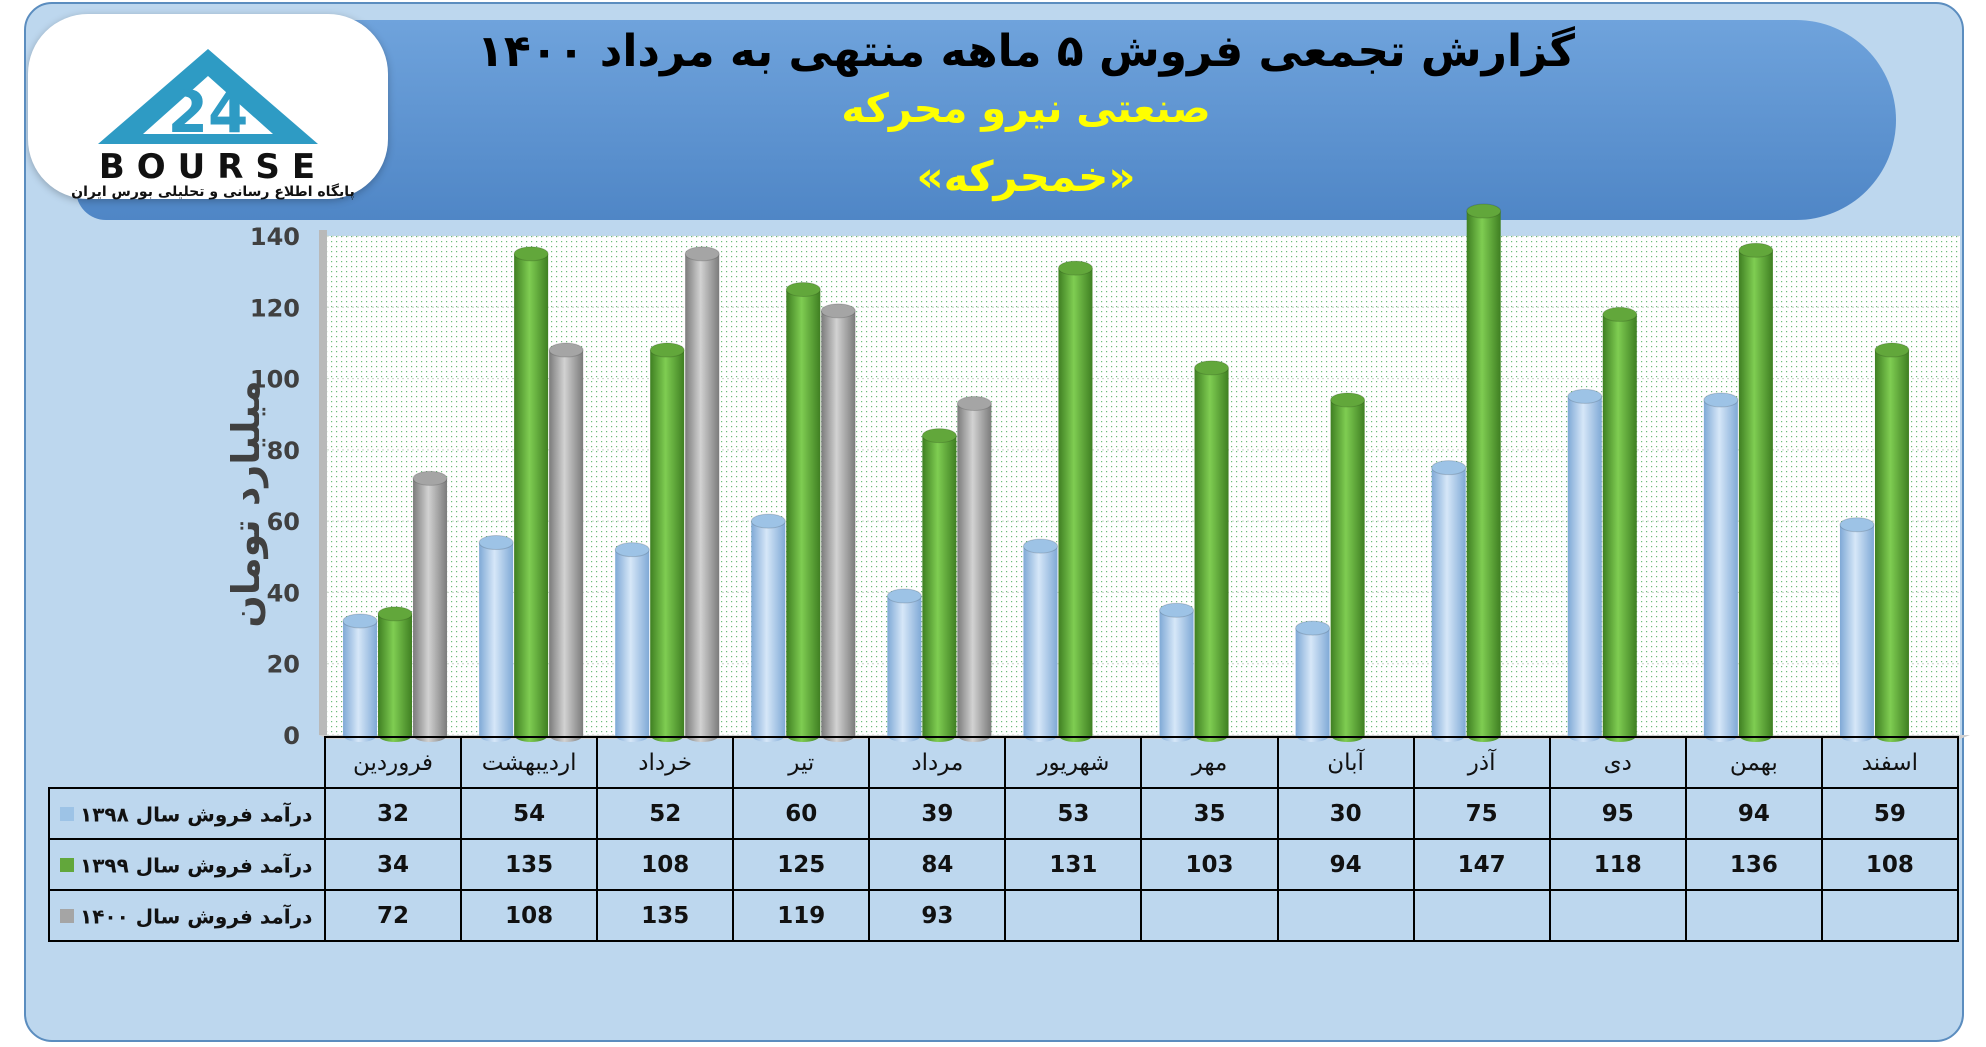 This screenshot has width=1986, height=1047. Describe the element at coordinates (665, 762) in the screenshot. I see `x-tick-label: خرداد` at that location.